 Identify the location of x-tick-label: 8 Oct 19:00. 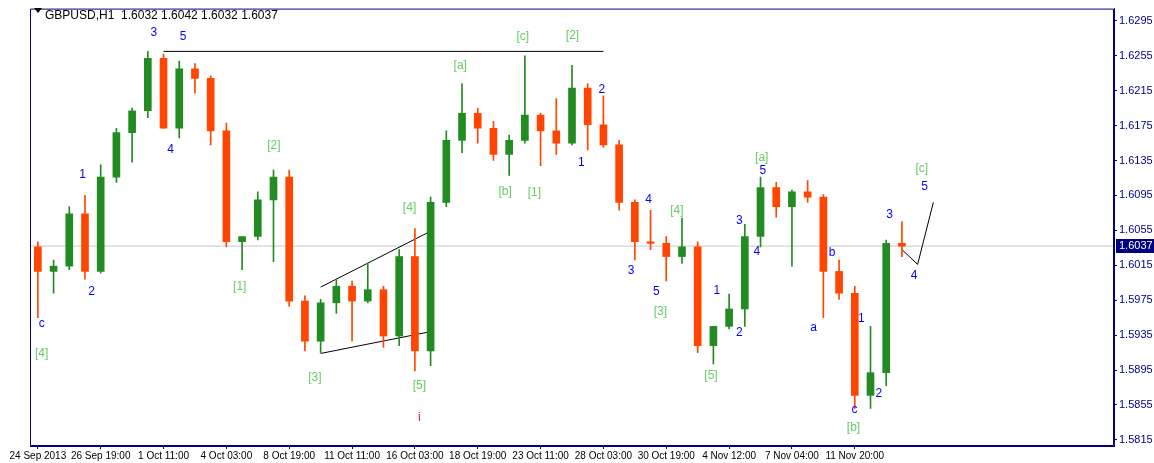
(289, 455).